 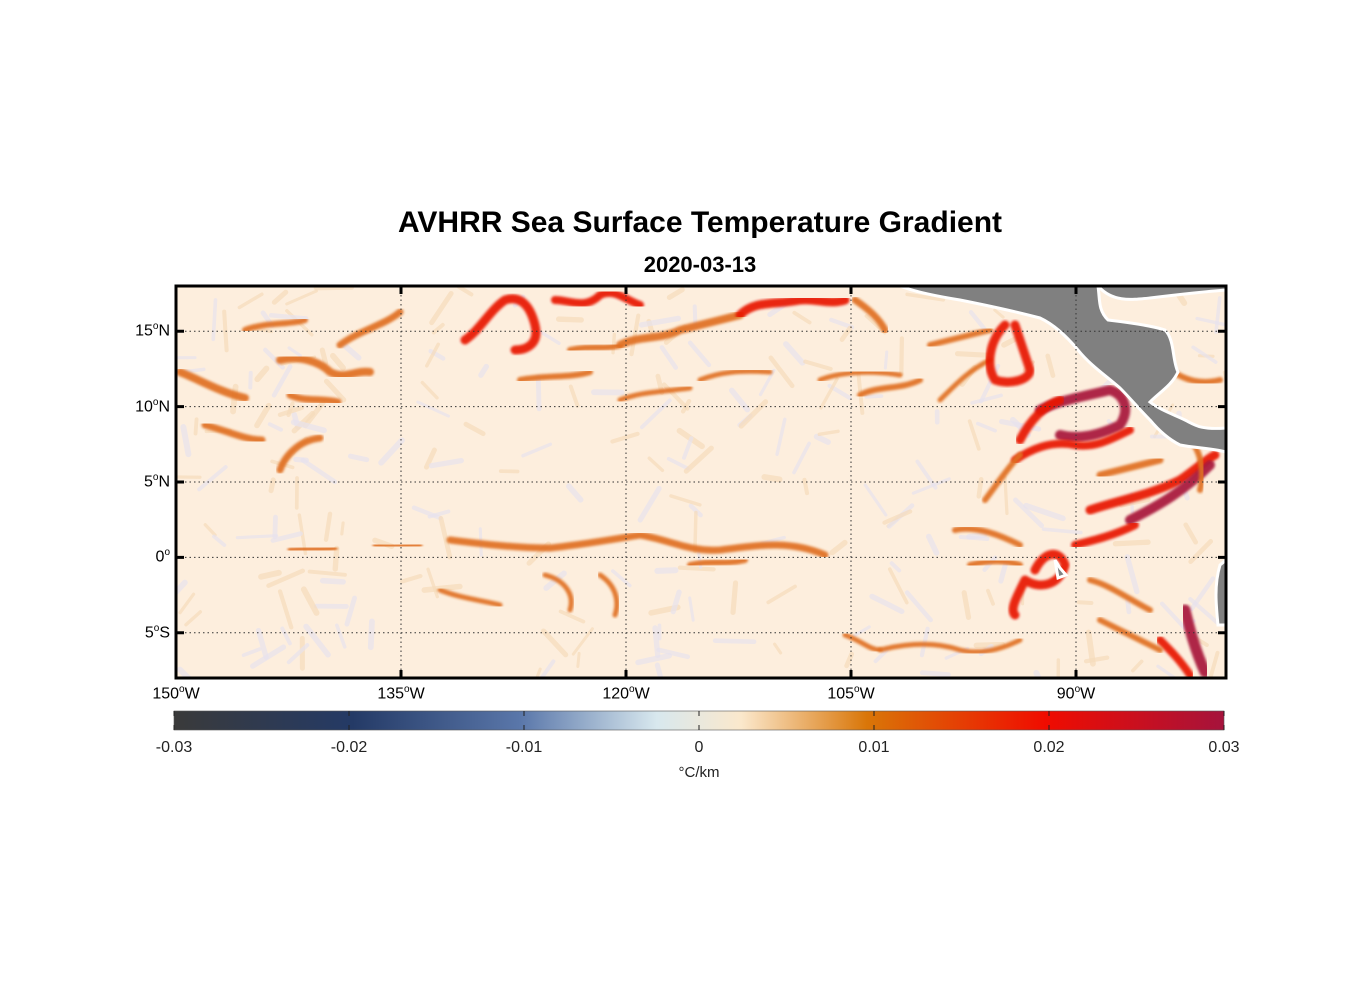 What do you see at coordinates (699, 772) in the screenshot?
I see `colorbar-unit-label: °C/km` at bounding box center [699, 772].